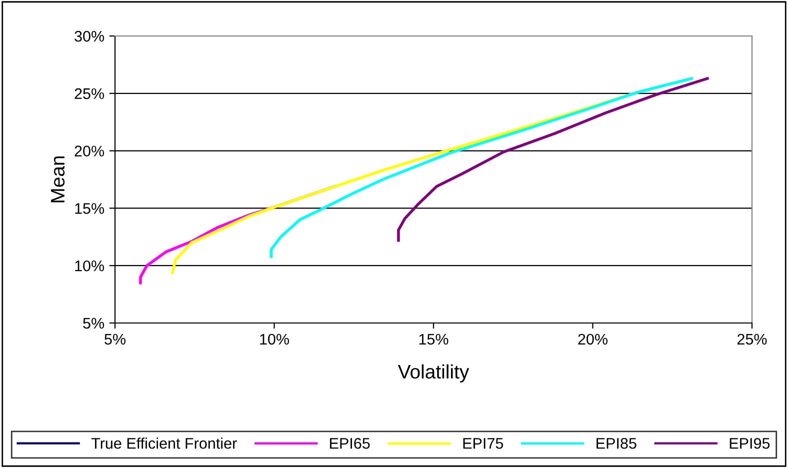 The width and height of the screenshot is (788, 468). What do you see at coordinates (483, 443) in the screenshot?
I see `legend-label: EPI75` at bounding box center [483, 443].